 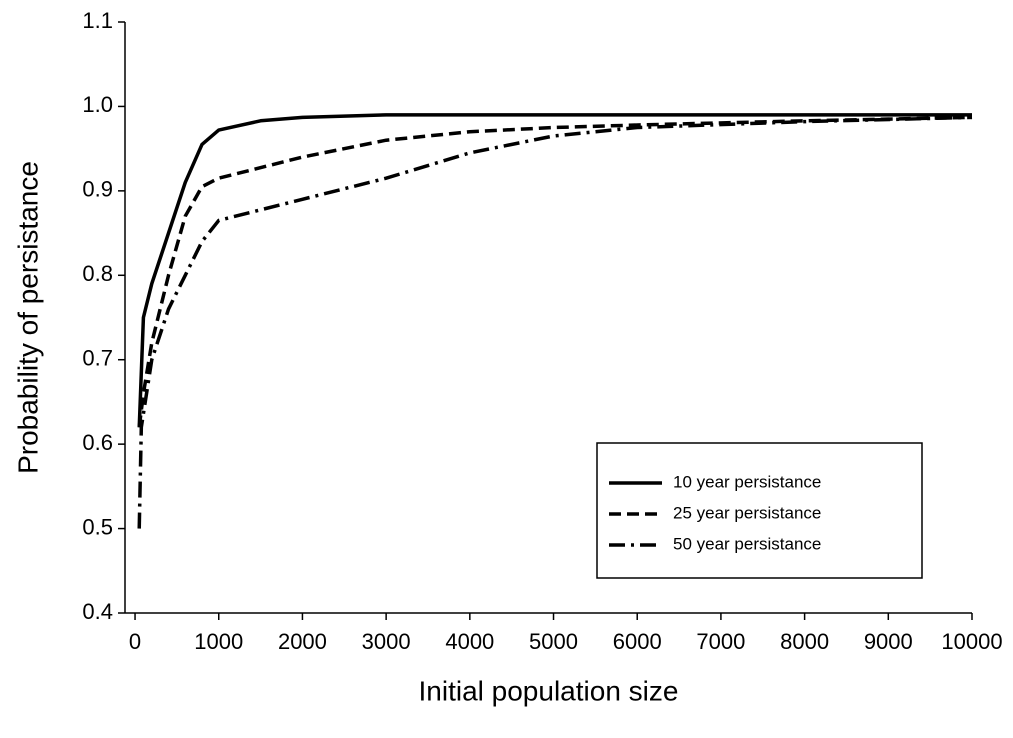 I want to click on x-tick-label: 1000, so click(x=218, y=641).